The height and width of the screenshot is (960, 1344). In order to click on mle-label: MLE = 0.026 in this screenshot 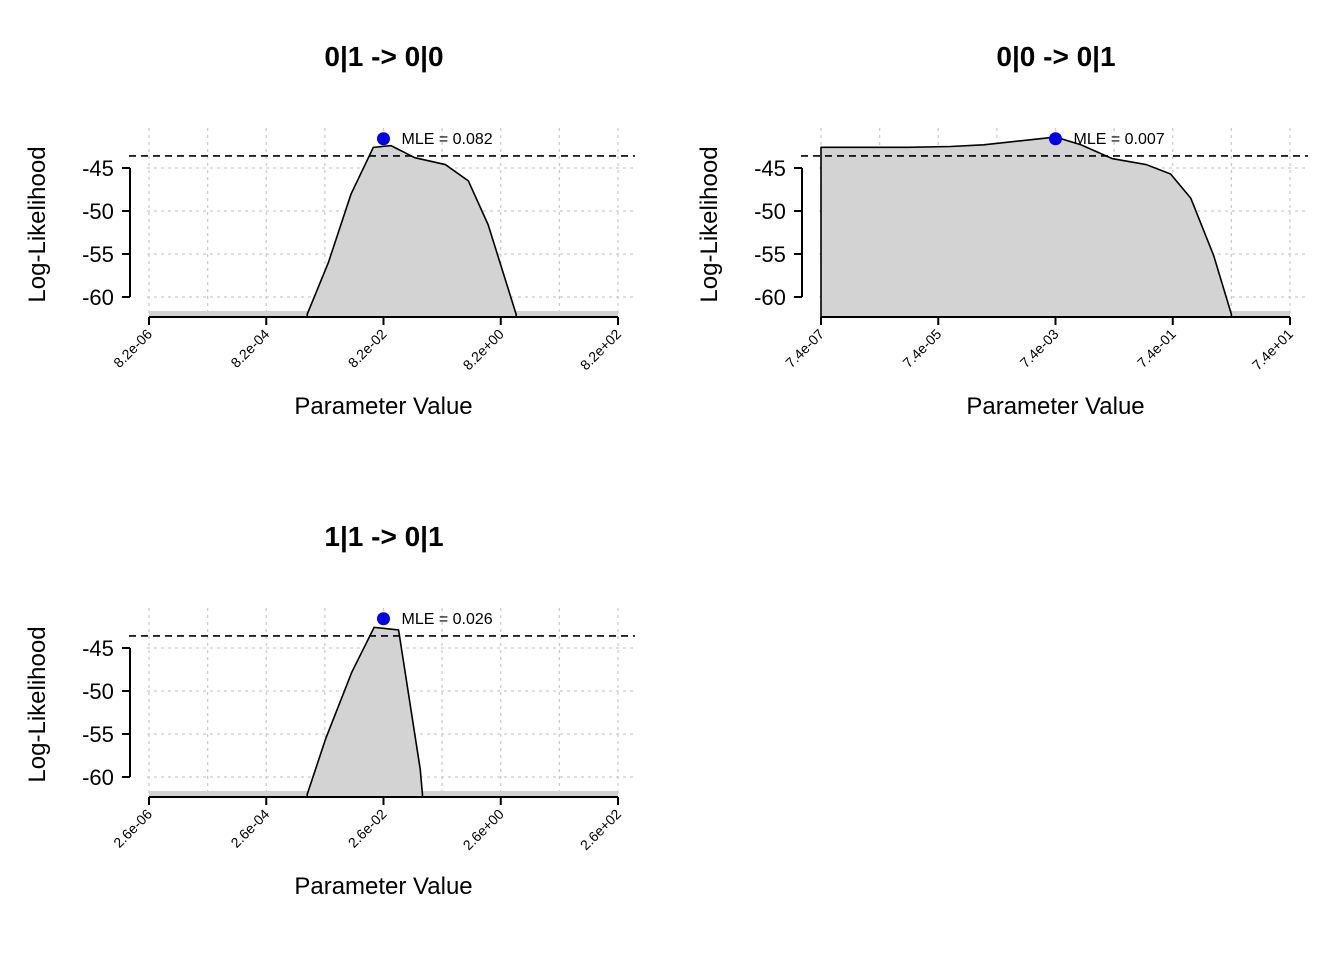, I will do `click(447, 619)`.